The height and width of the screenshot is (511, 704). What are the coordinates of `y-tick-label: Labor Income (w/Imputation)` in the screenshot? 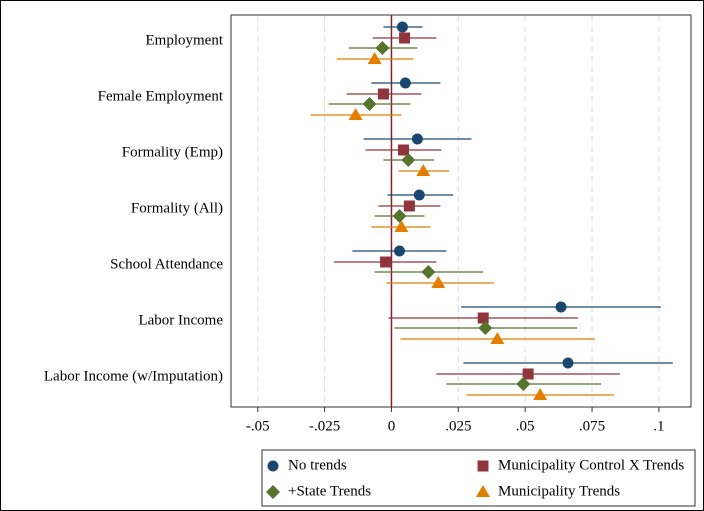 It's located at (133, 376).